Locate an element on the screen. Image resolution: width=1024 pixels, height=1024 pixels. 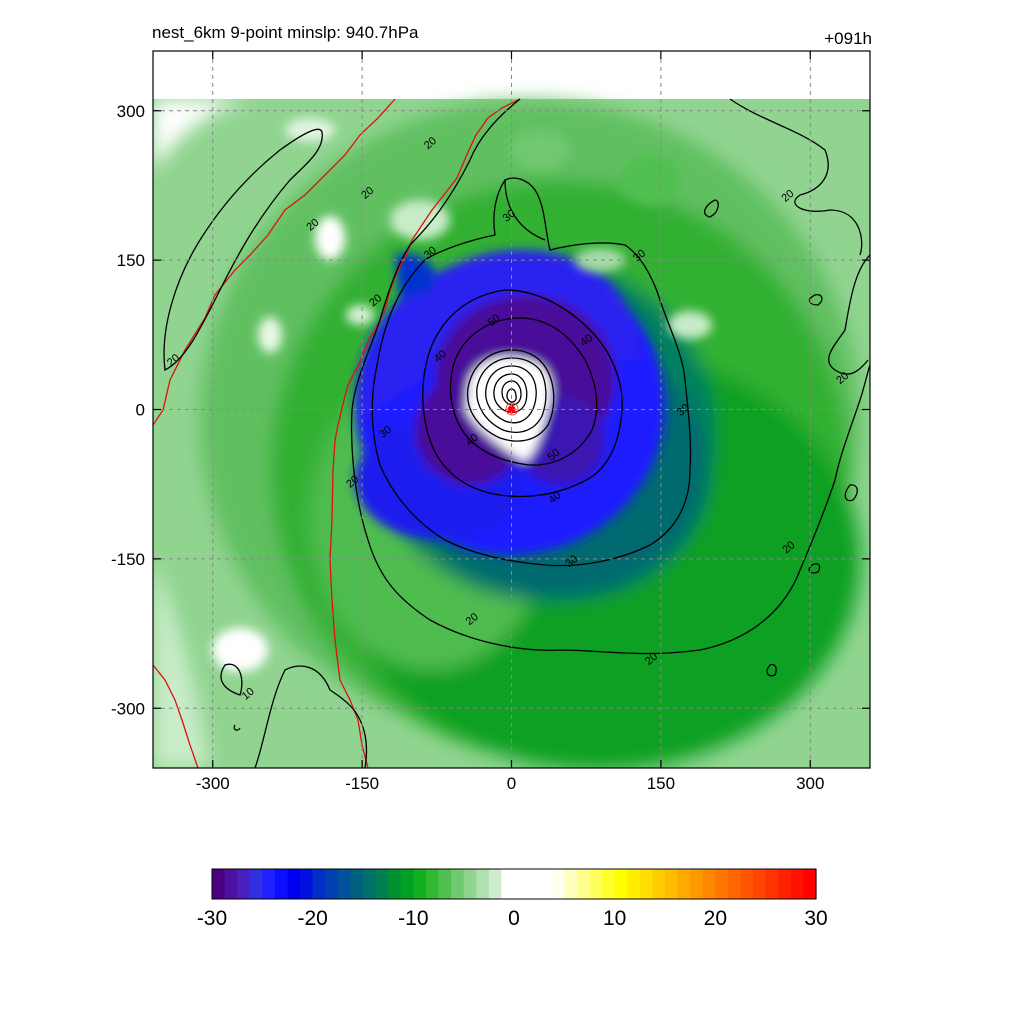
colorbar-tick-label: -30 is located at coordinates (212, 918).